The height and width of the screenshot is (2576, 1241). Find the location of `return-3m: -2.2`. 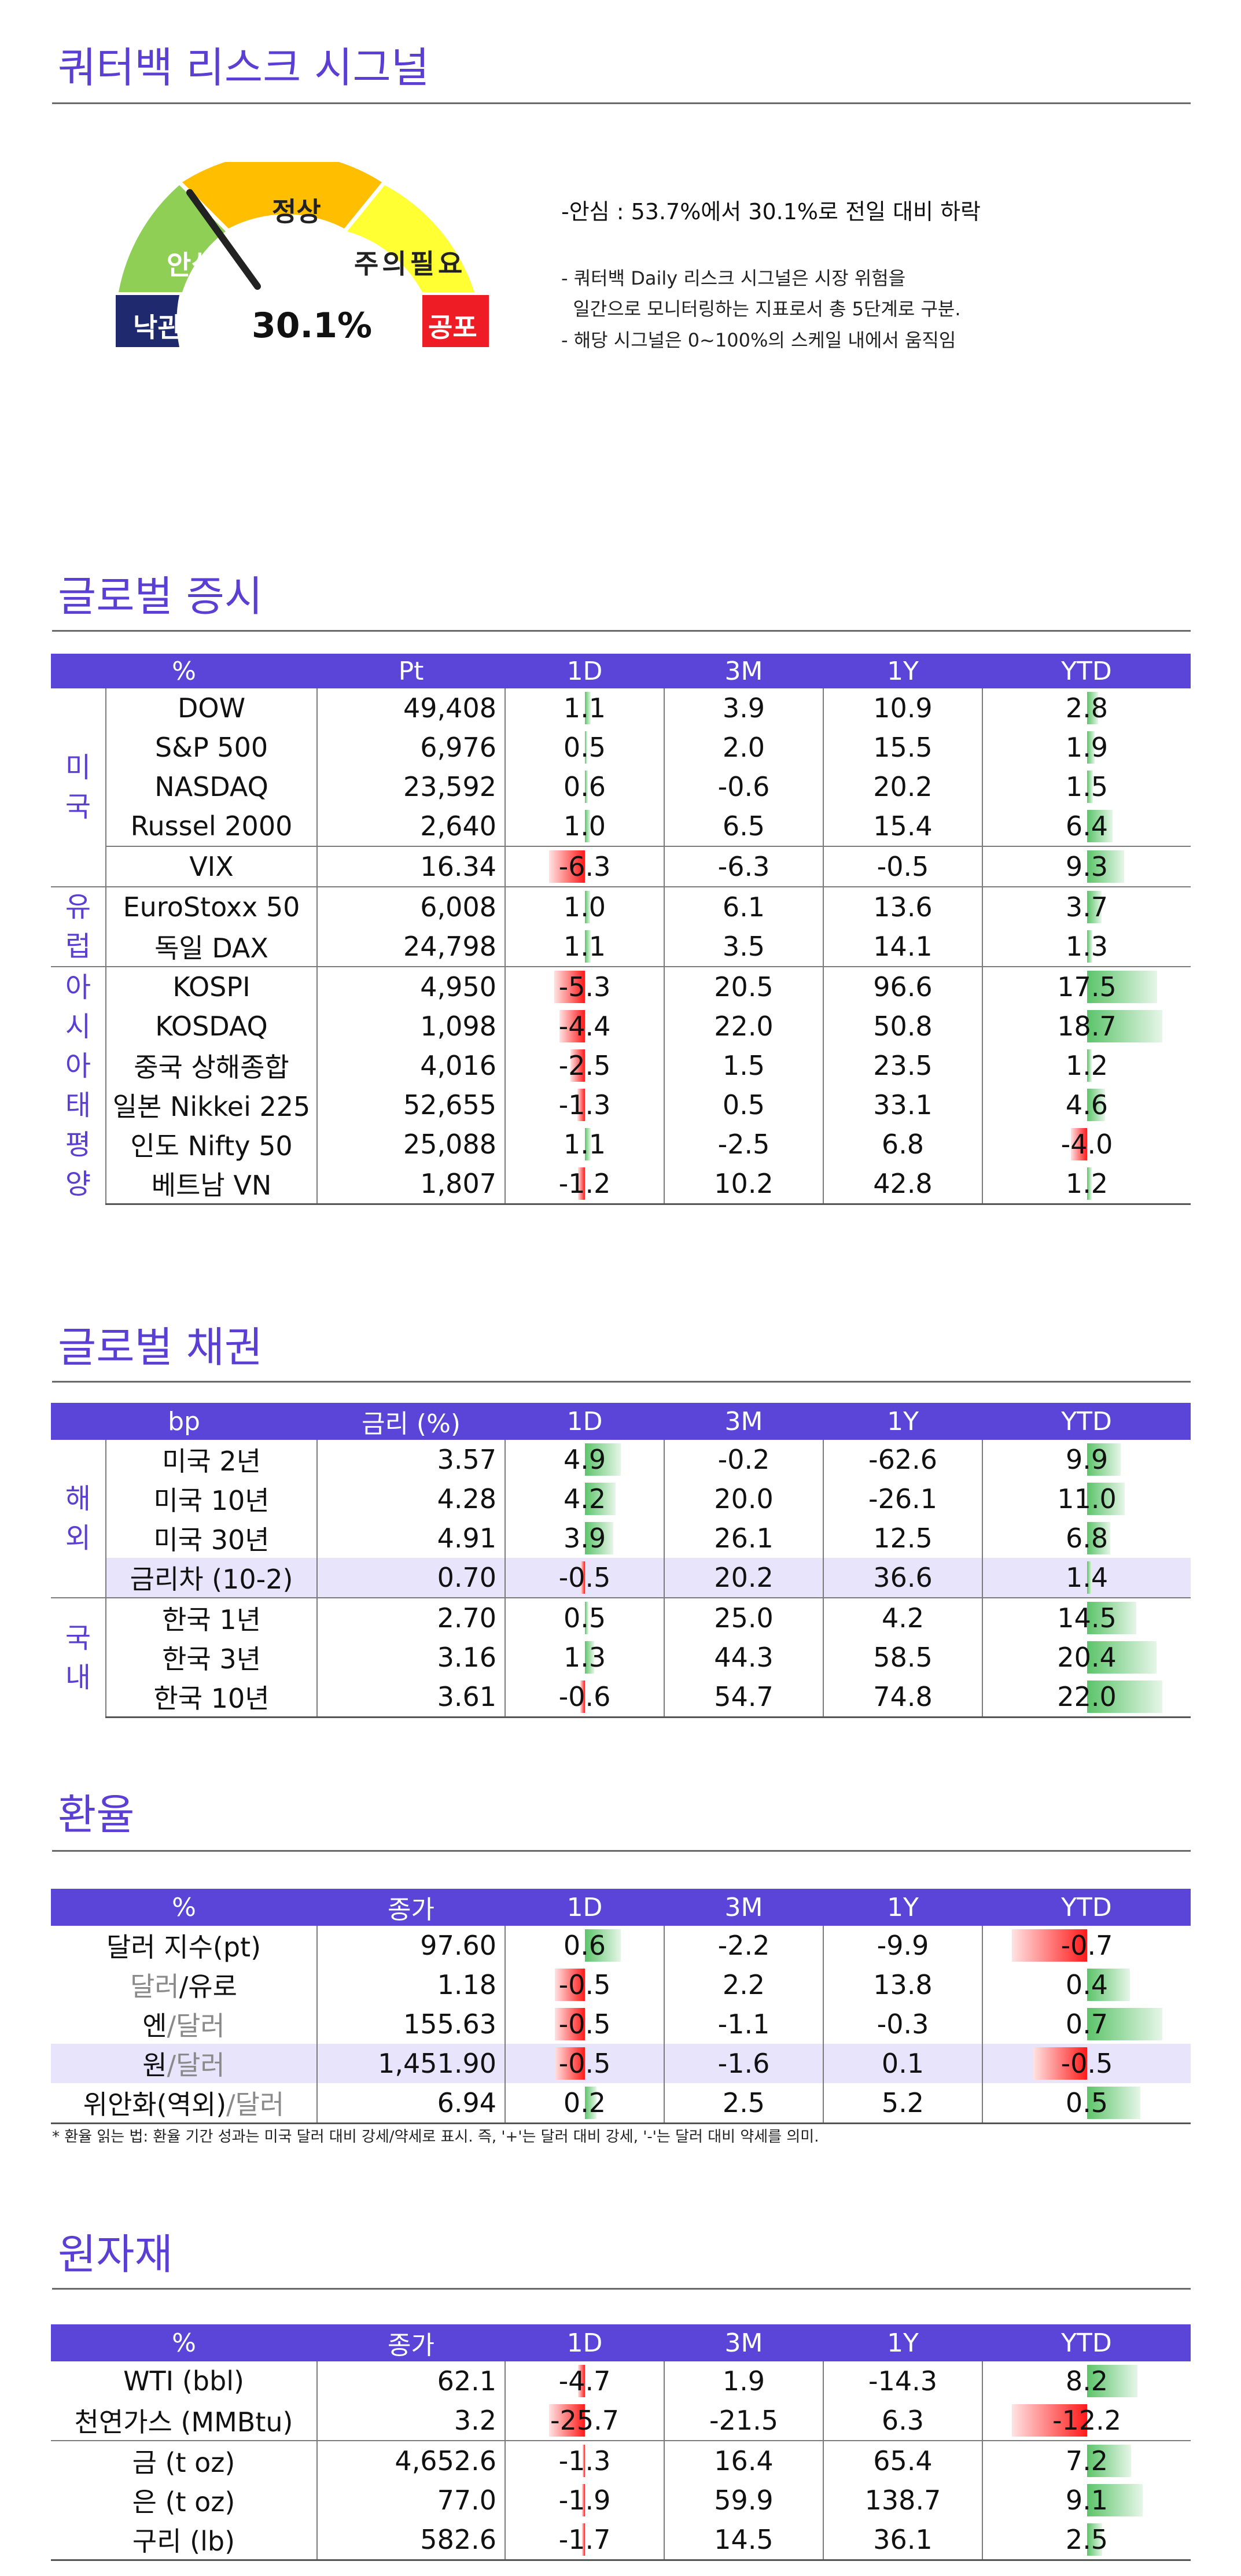

return-3m: -2.2 is located at coordinates (744, 1945).